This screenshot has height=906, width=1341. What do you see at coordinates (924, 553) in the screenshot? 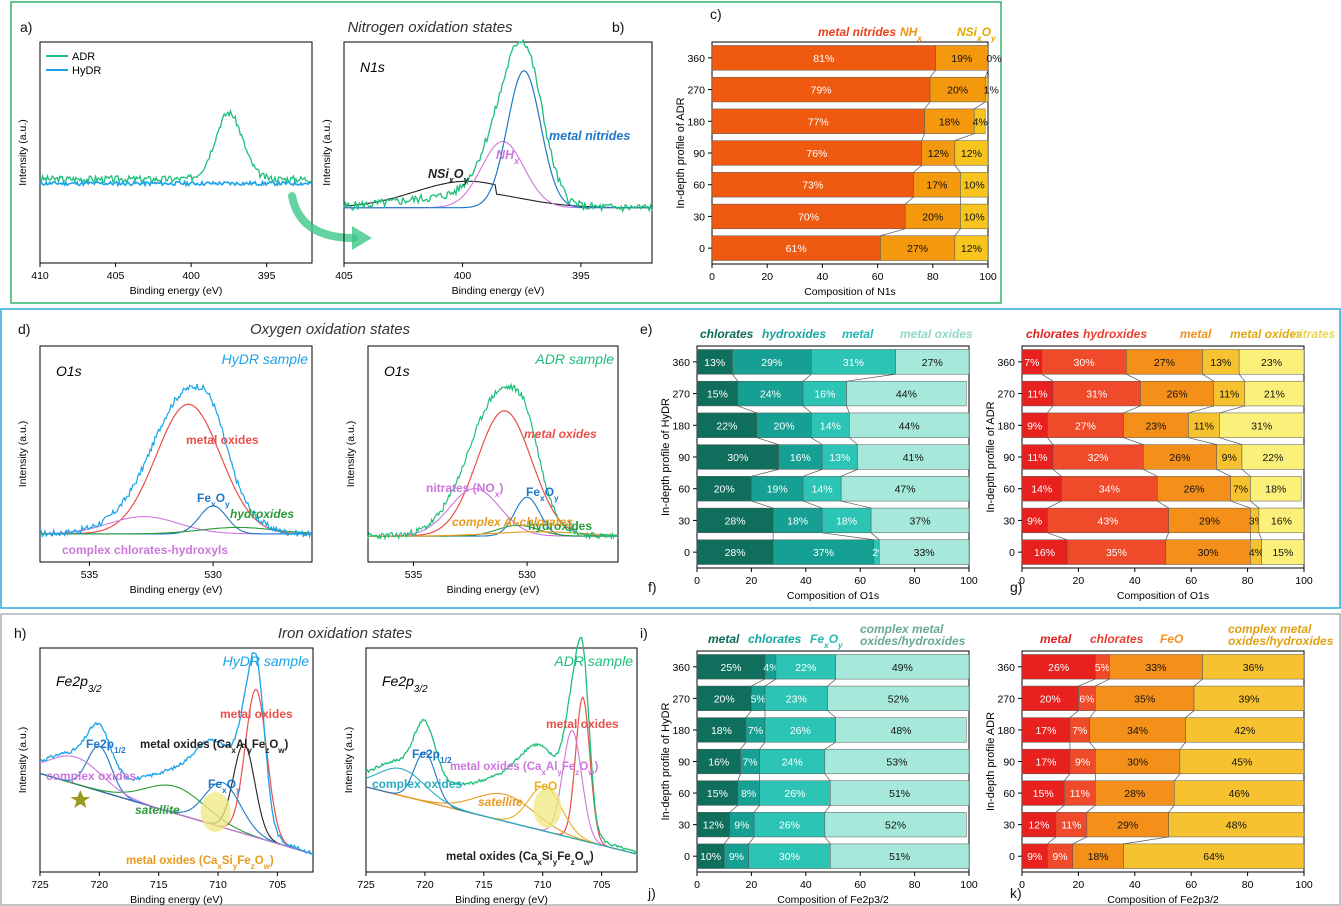
I see `data-label: 33%` at bounding box center [924, 553].